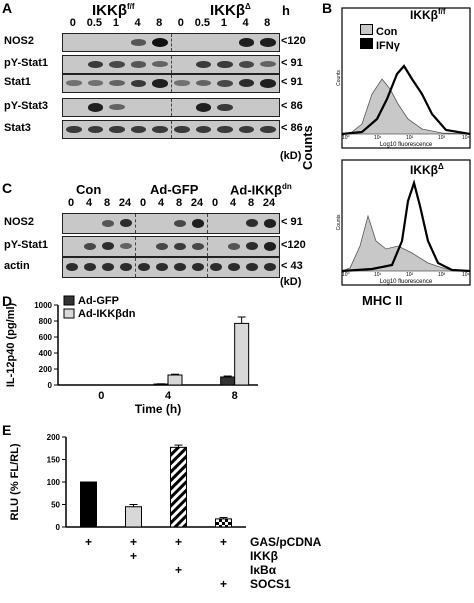  What do you see at coordinates (339, 222) in the screenshot?
I see `histogram-y-axis-label: Counts` at bounding box center [339, 222].